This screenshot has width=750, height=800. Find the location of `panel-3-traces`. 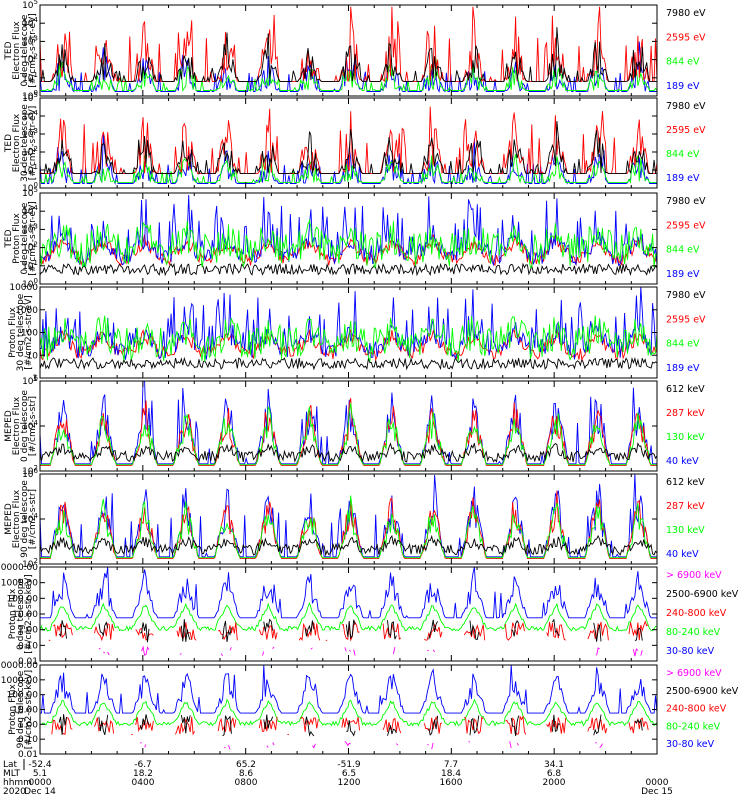

panel-3-traces is located at coordinates (348, 235).